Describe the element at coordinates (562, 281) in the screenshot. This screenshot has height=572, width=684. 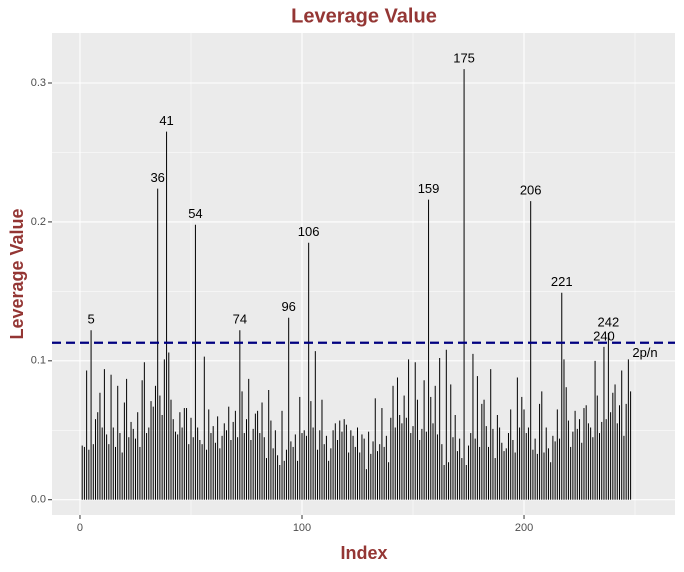
I see `annotation: 221` at that location.